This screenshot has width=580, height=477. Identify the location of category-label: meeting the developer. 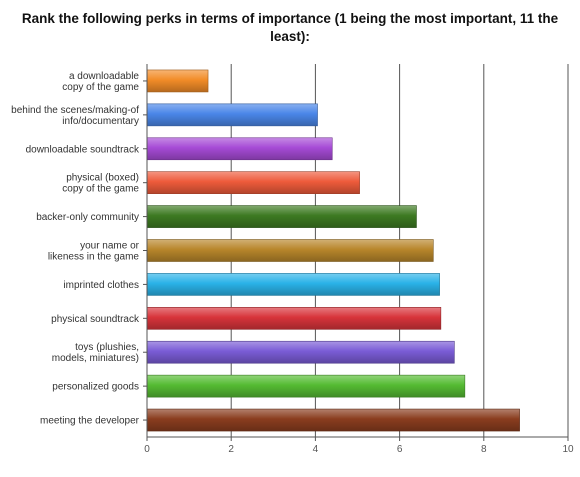
(90, 421).